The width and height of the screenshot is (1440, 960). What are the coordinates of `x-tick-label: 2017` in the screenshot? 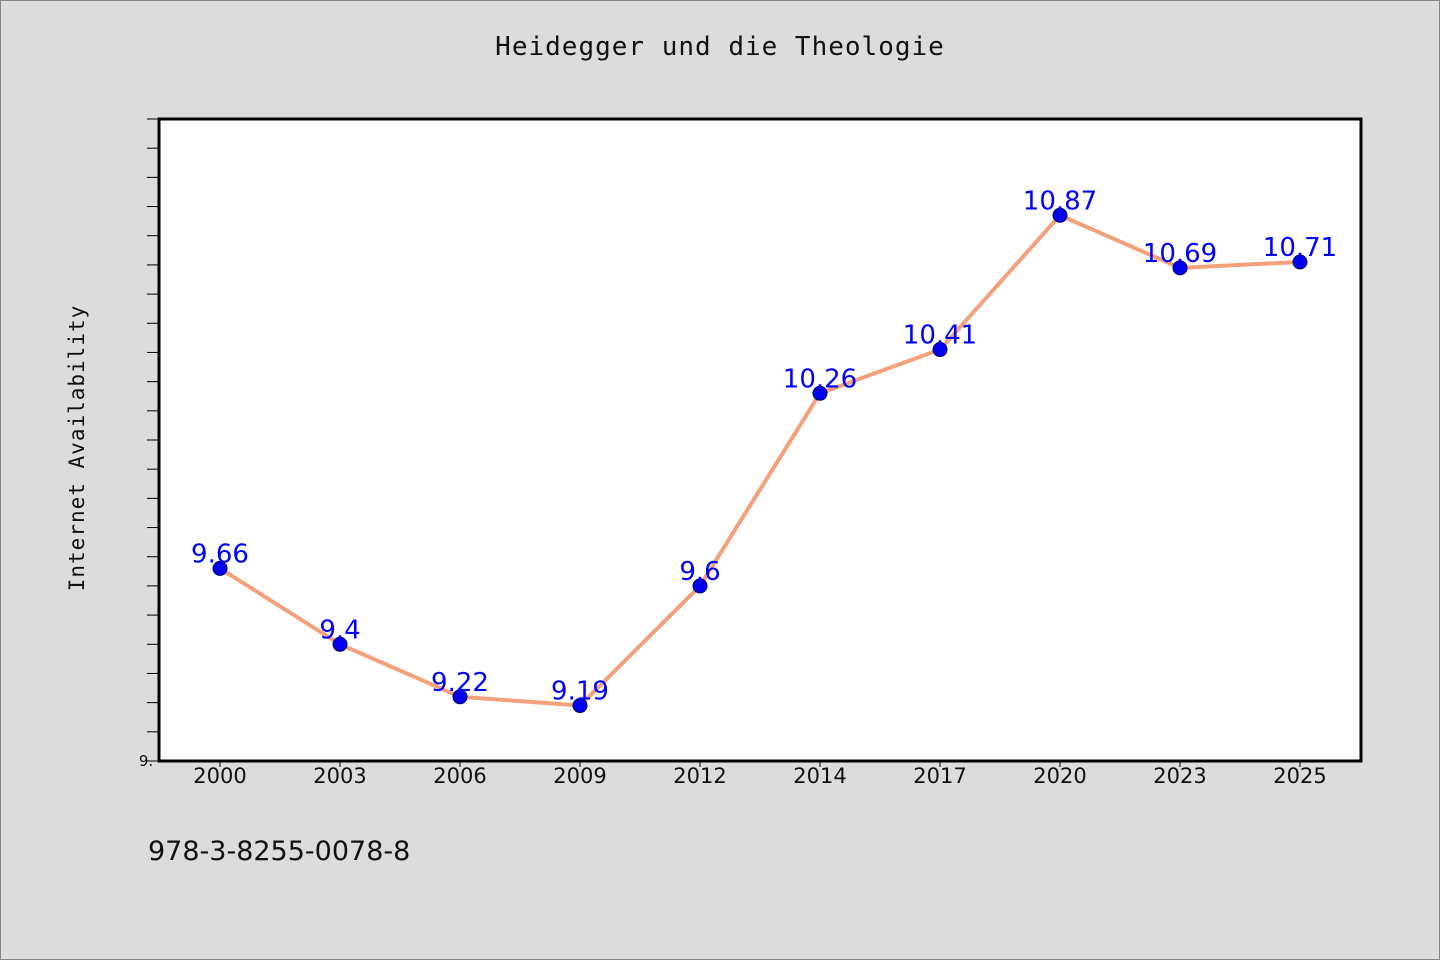 It's located at (939, 776).